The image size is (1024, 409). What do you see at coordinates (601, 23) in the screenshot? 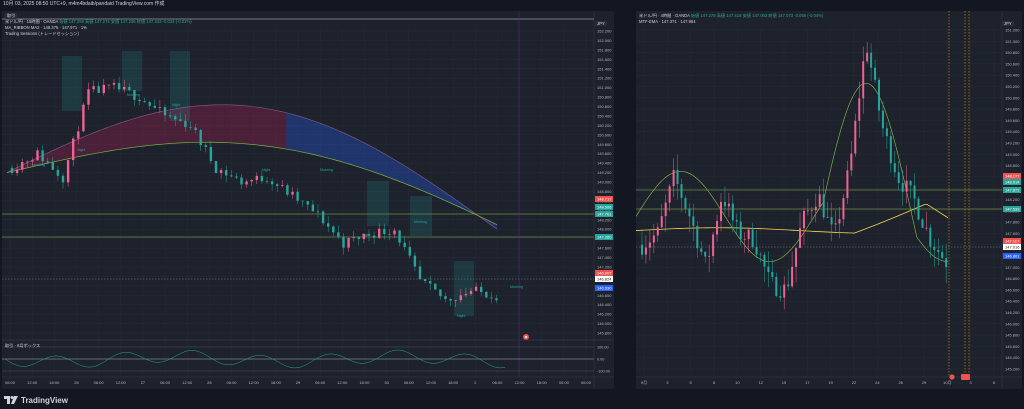
I see `currency-unit: JPY` at bounding box center [601, 23].